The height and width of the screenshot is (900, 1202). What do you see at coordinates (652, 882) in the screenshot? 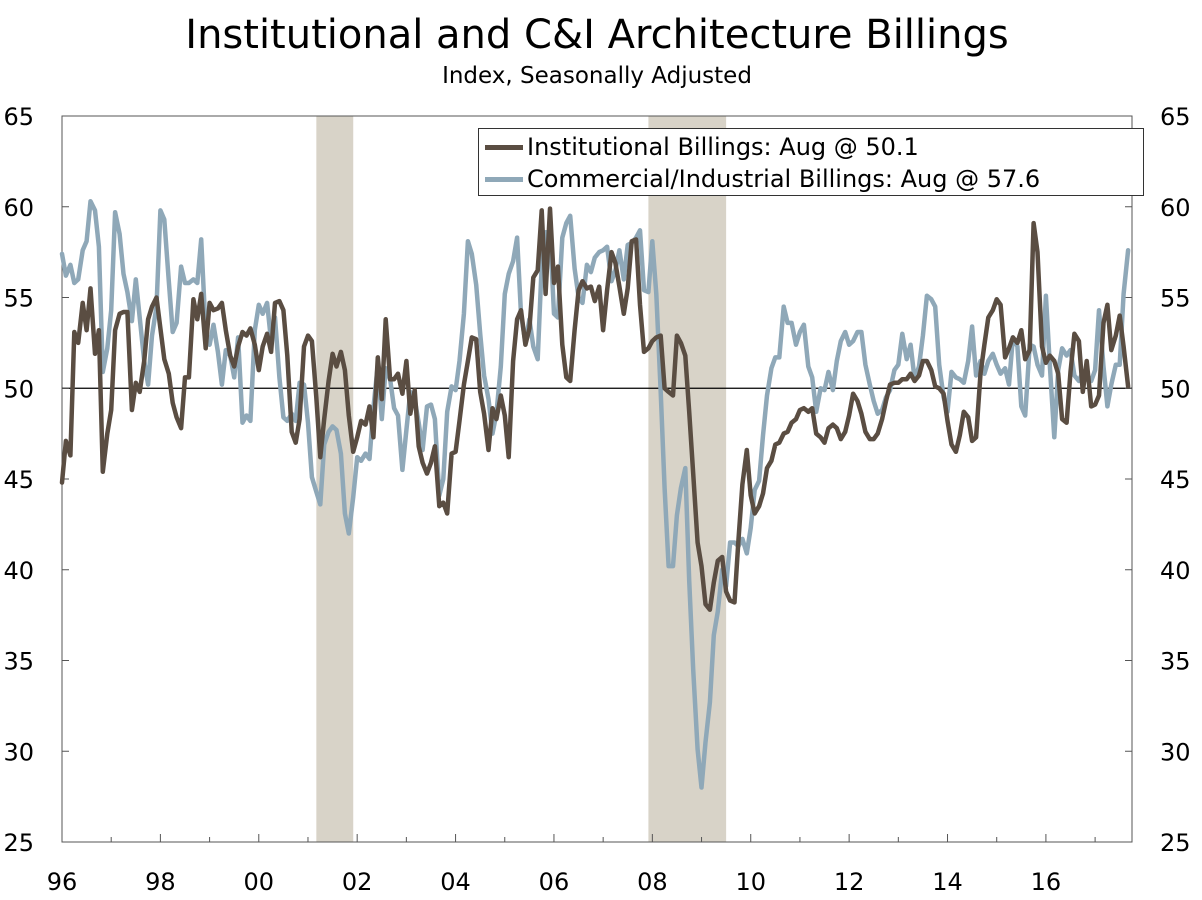
I see `x-tick-label: 08` at bounding box center [652, 882].